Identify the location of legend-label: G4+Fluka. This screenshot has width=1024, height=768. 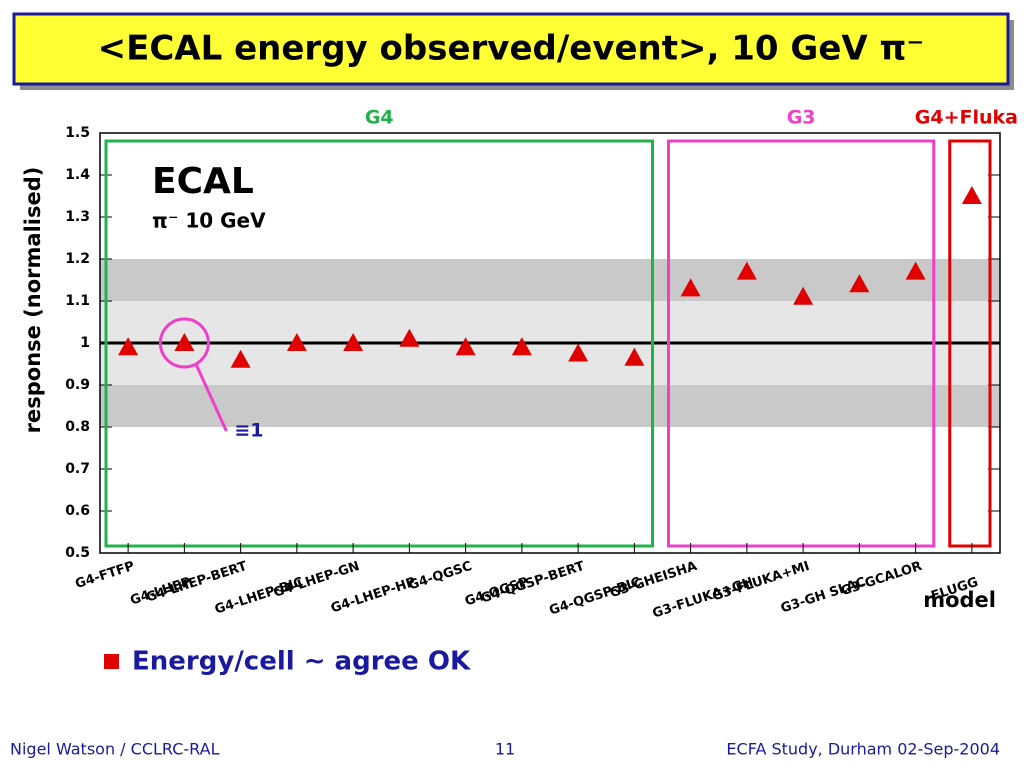
(966, 118).